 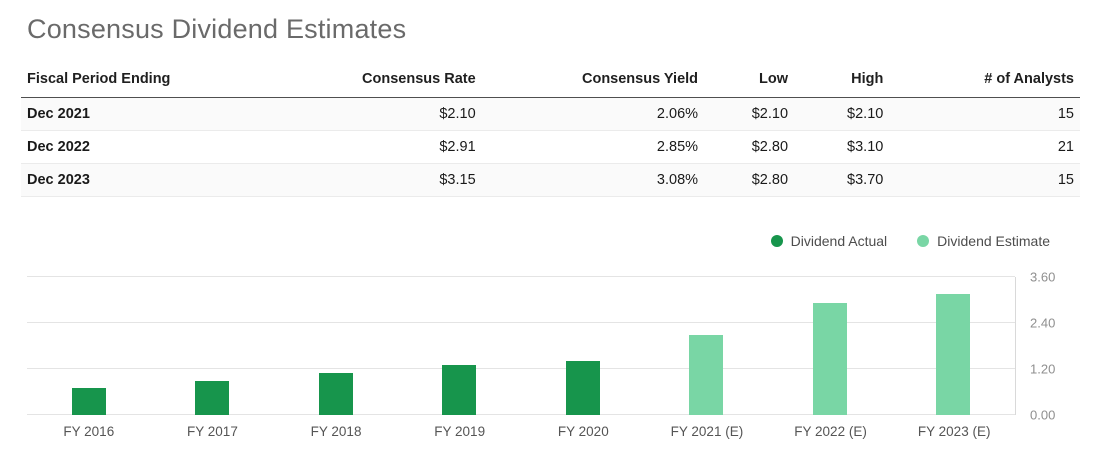 What do you see at coordinates (378, 147) in the screenshot?
I see `cell-consensus-rate: $2.91` at bounding box center [378, 147].